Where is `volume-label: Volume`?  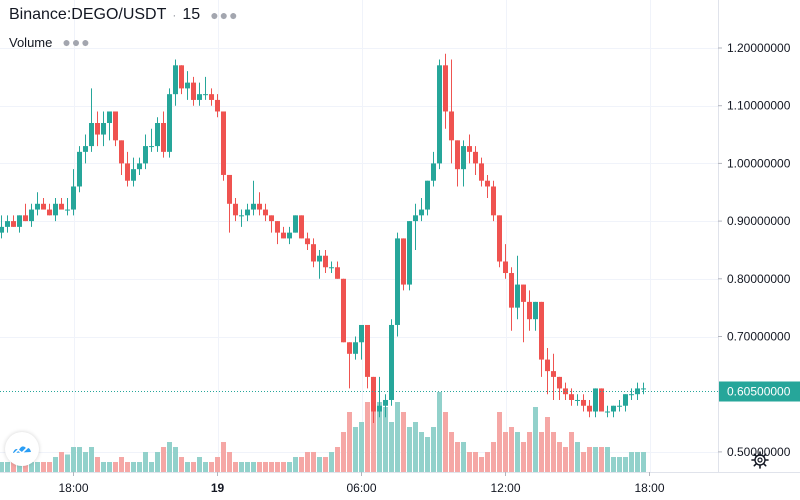
volume-label: Volume is located at coordinates (31, 42).